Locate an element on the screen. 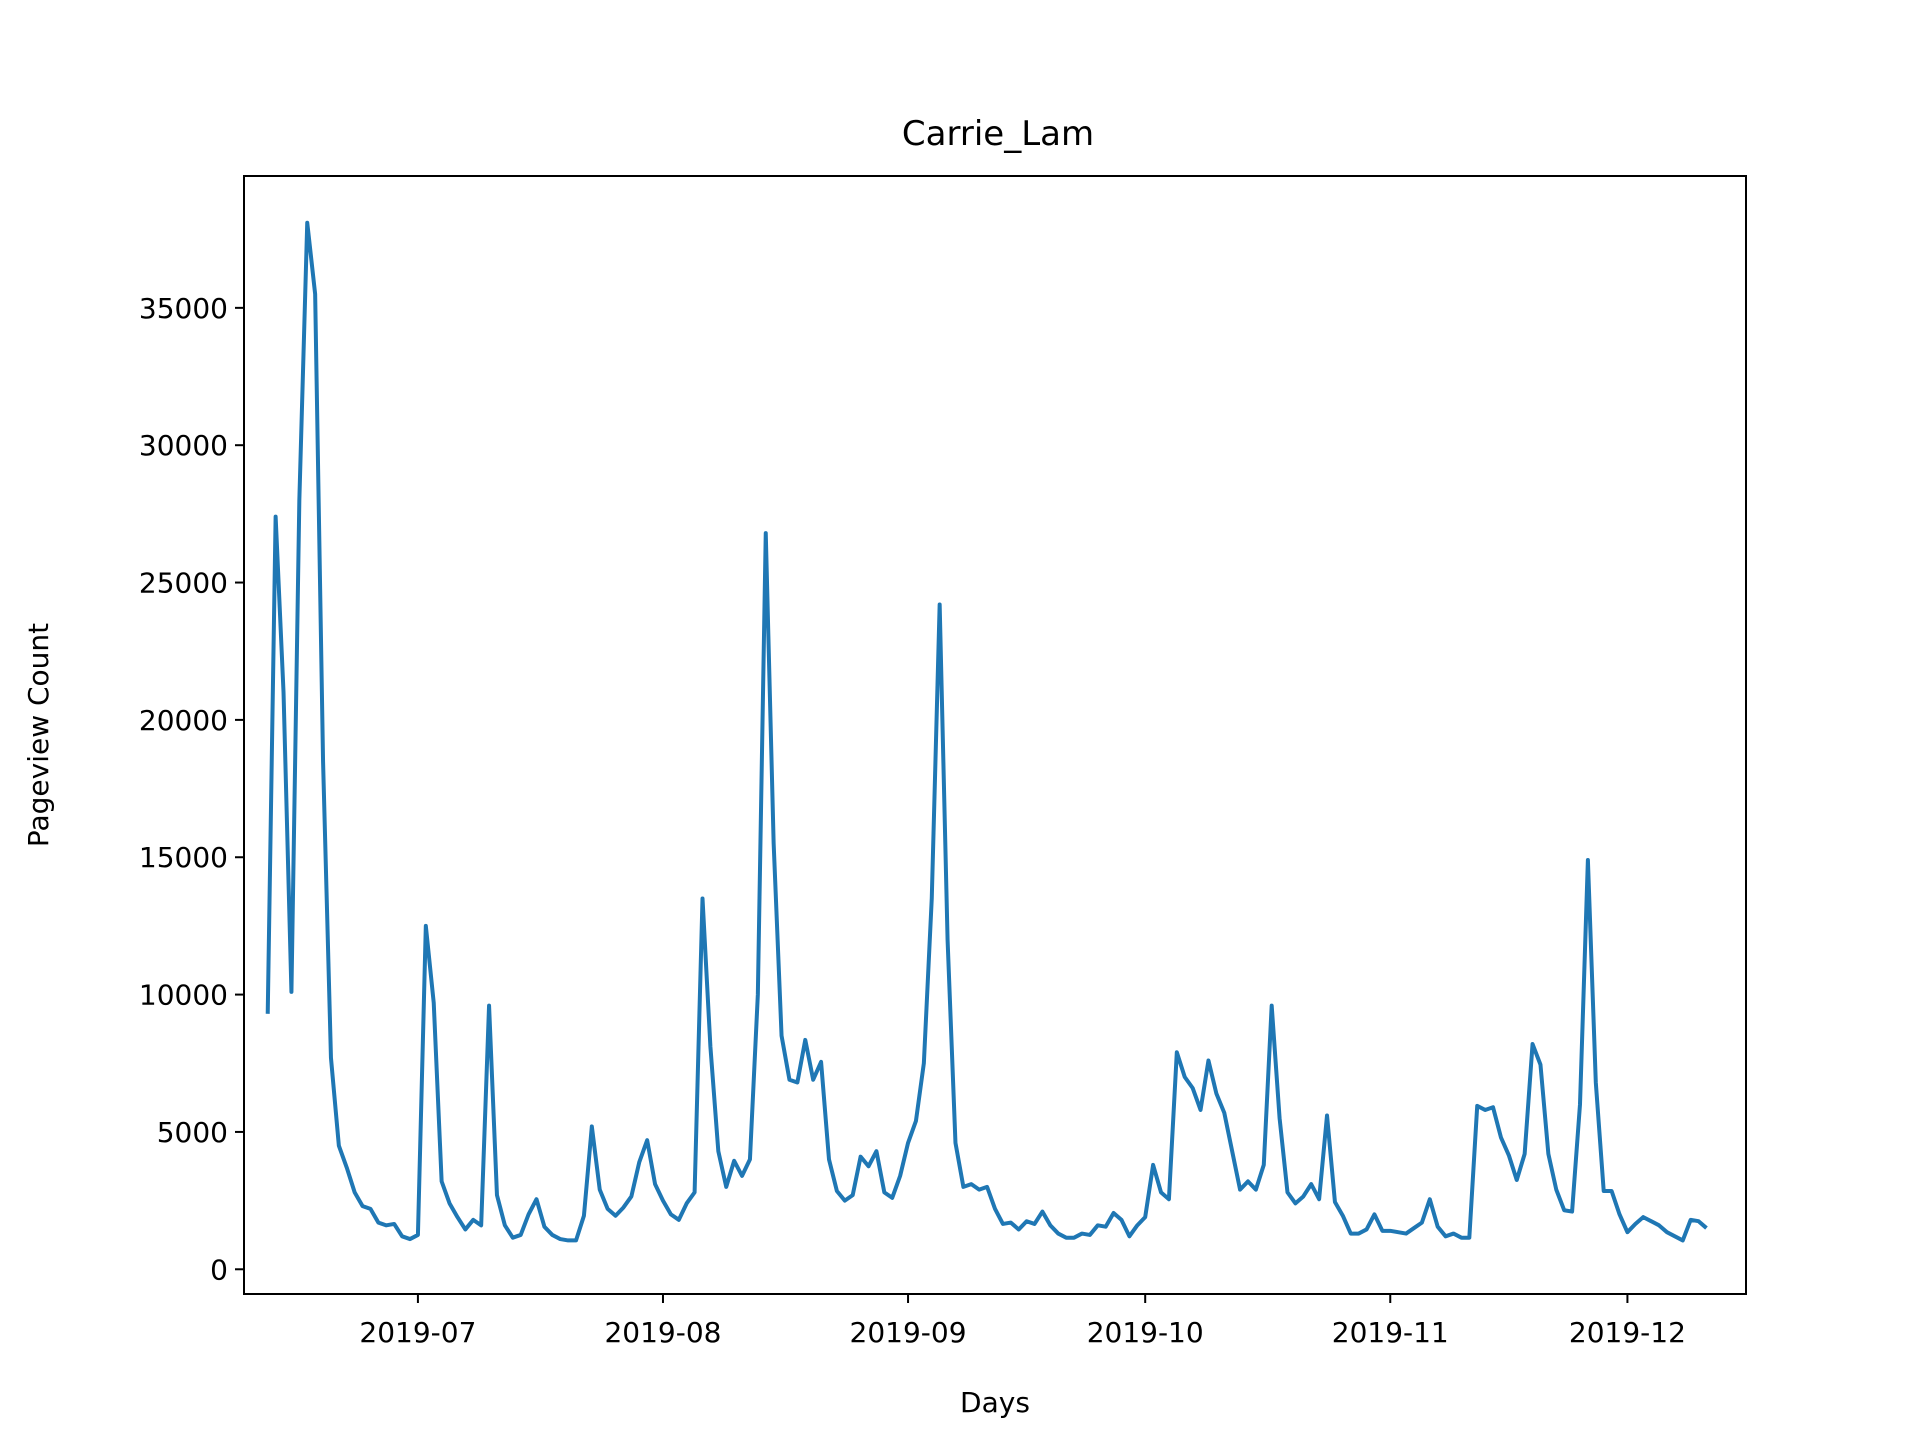 The image size is (1920, 1440). y-tick-label: 25000 is located at coordinates (183, 583).